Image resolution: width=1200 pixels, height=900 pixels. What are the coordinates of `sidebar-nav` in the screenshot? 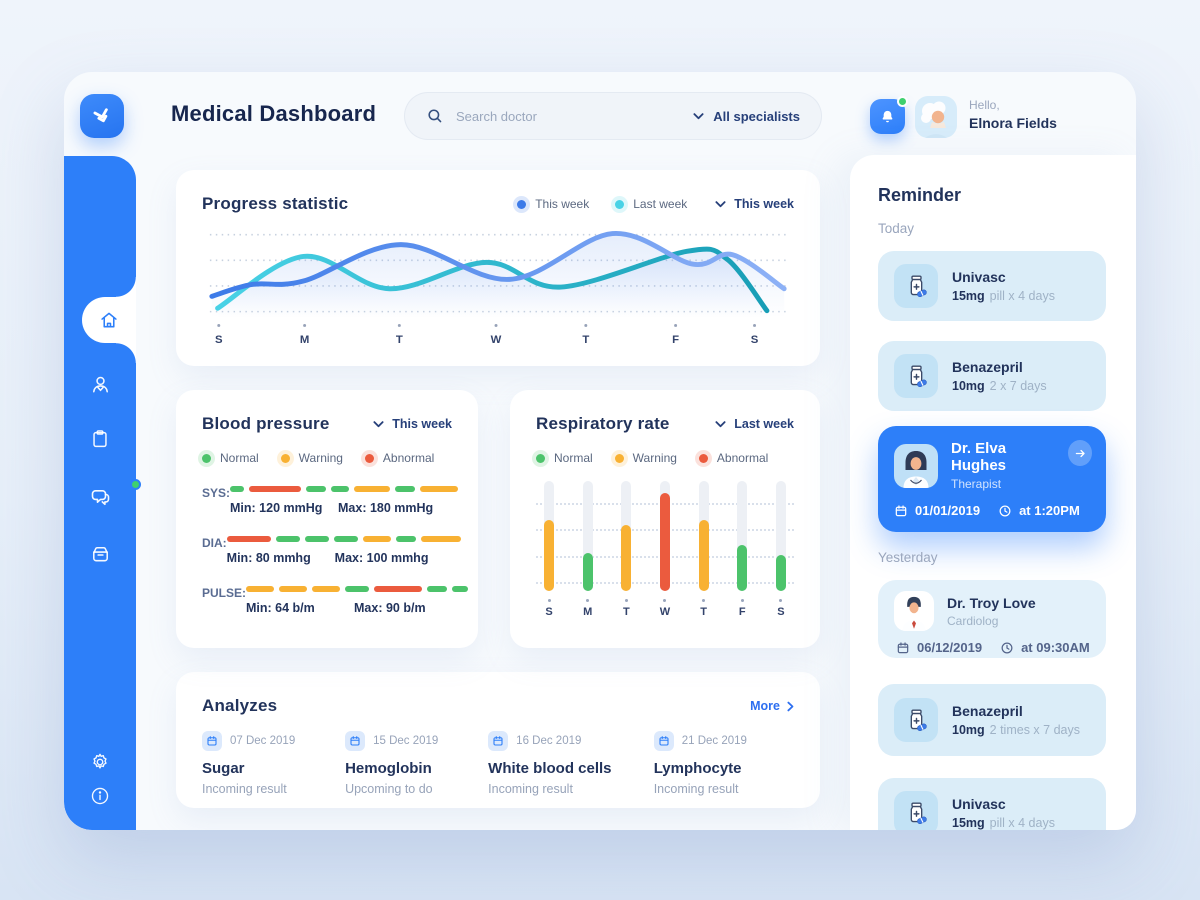 It's located at (102, 493).